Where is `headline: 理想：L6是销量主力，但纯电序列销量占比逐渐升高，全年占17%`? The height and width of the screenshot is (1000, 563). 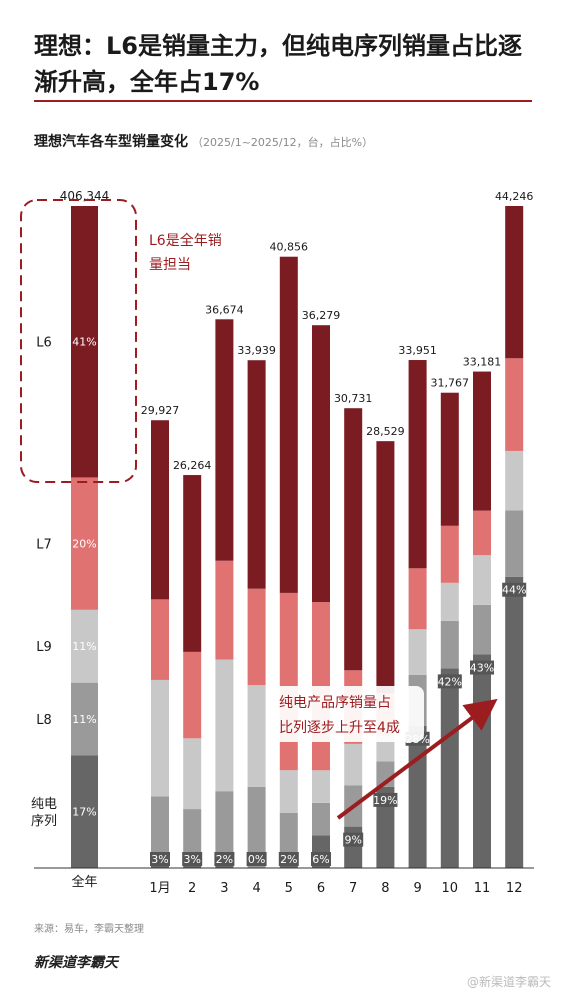
headline: 理想：L6是销量主力，但纯电序列销量占比逐渐升高，全年占17% is located at coordinates (278, 64).